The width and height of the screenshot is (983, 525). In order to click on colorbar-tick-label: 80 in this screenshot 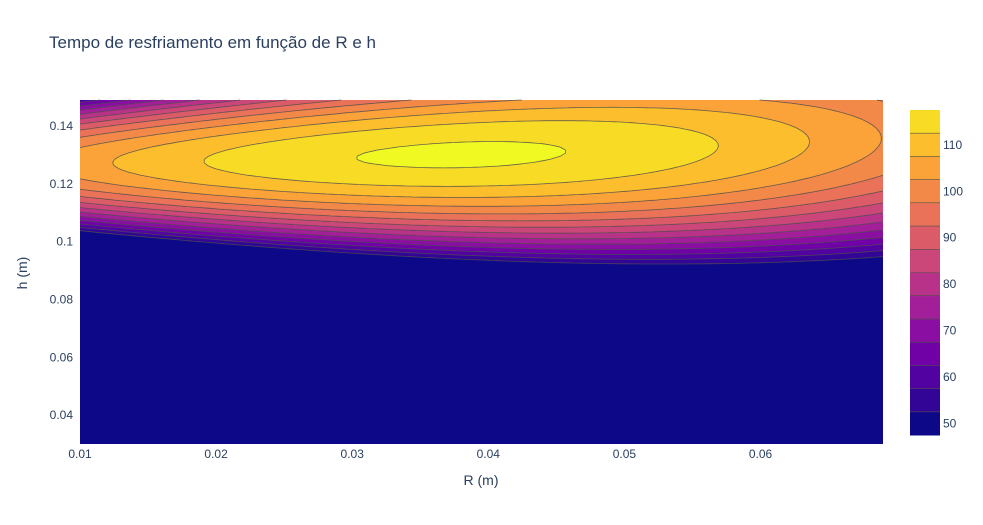, I will do `click(950, 284)`.